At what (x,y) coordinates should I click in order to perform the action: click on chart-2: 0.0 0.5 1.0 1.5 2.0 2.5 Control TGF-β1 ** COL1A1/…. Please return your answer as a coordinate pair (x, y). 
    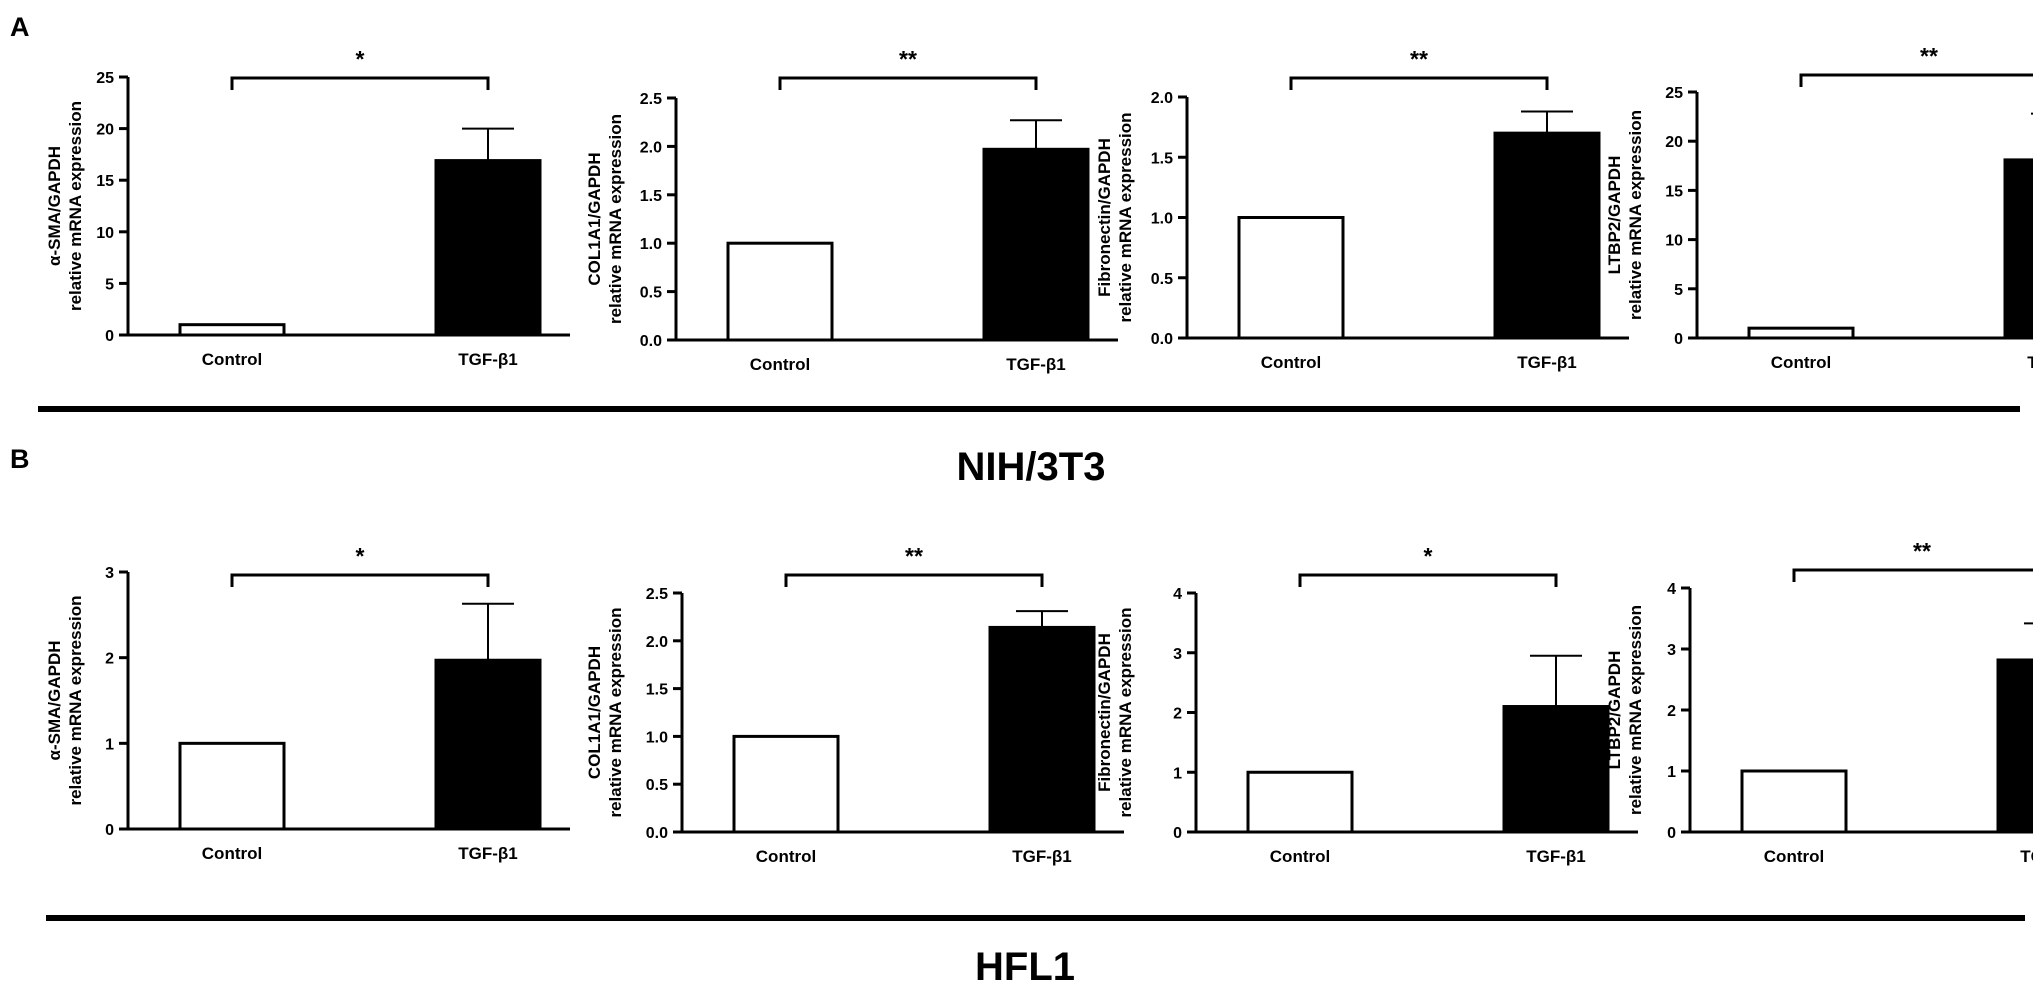
    Looking at the image, I should click on (851, 210).